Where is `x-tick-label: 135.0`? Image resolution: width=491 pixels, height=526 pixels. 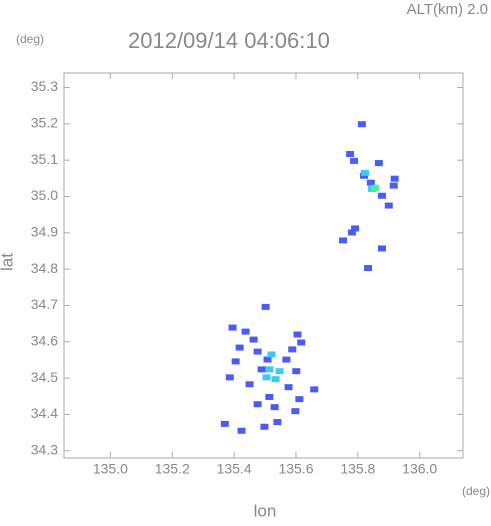 x-tick-label: 135.0 is located at coordinates (110, 469).